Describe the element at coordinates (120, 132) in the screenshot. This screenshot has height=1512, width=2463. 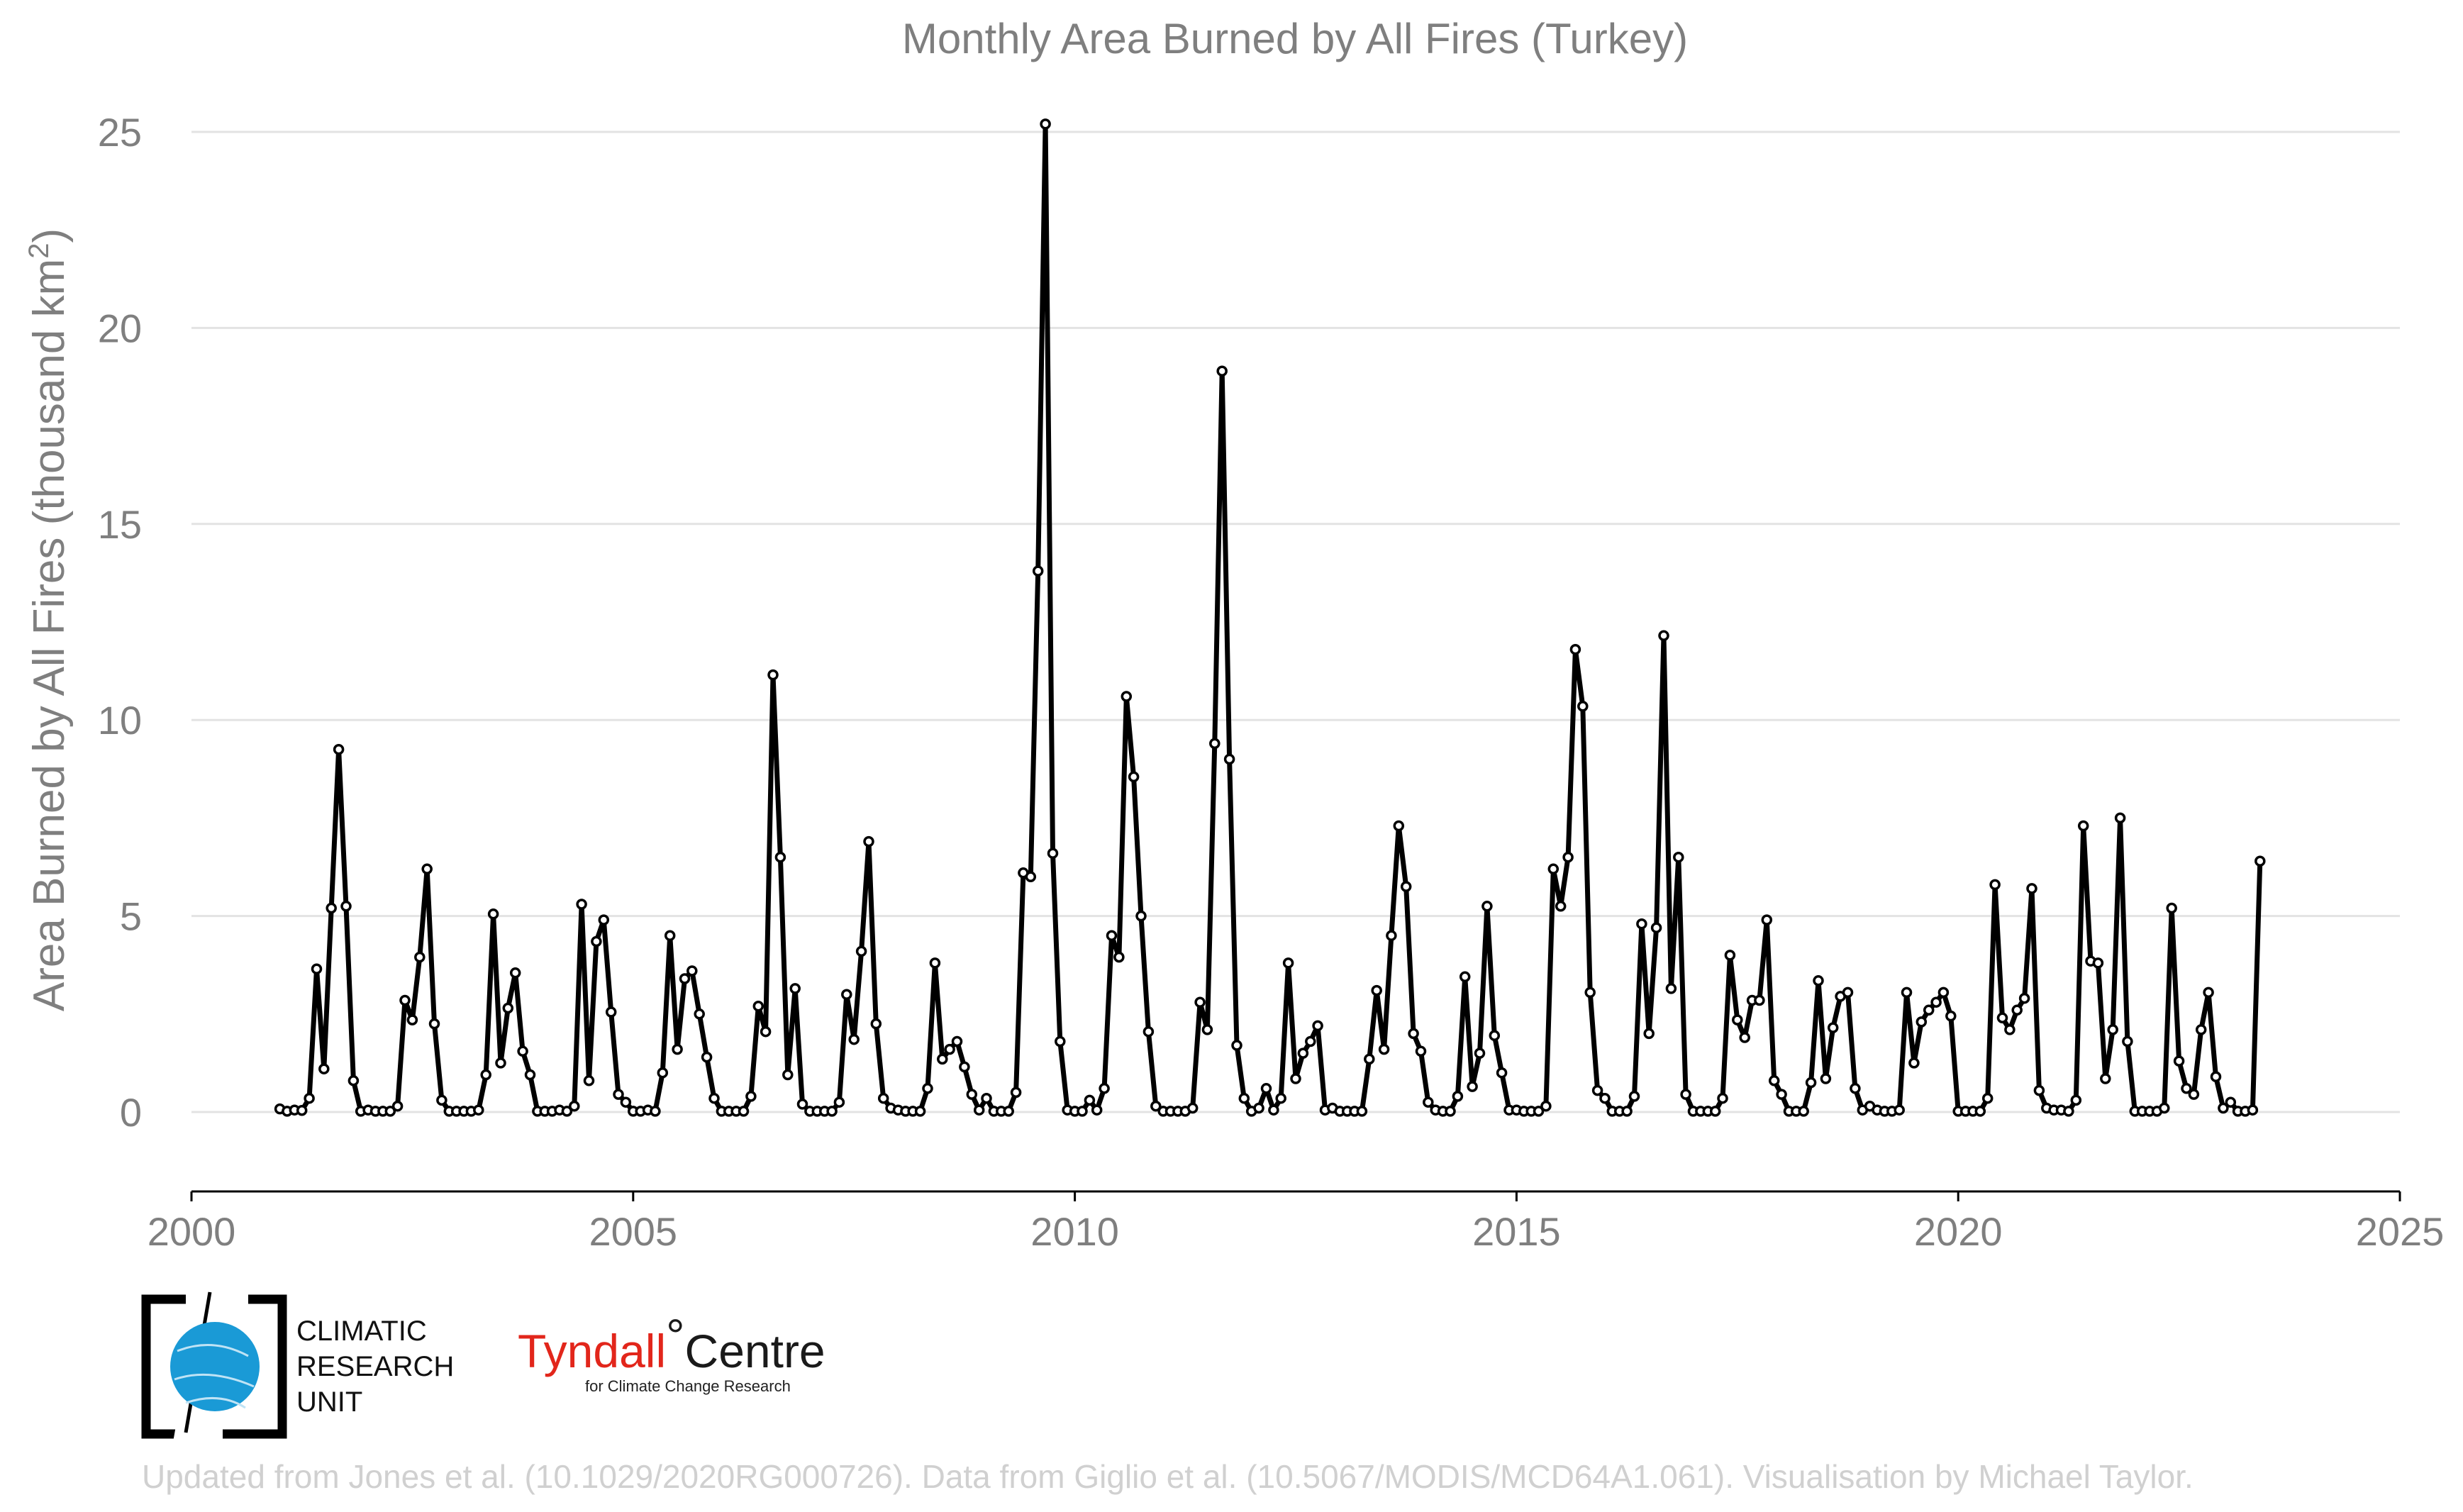
I see `y-tick-label: 25` at that location.